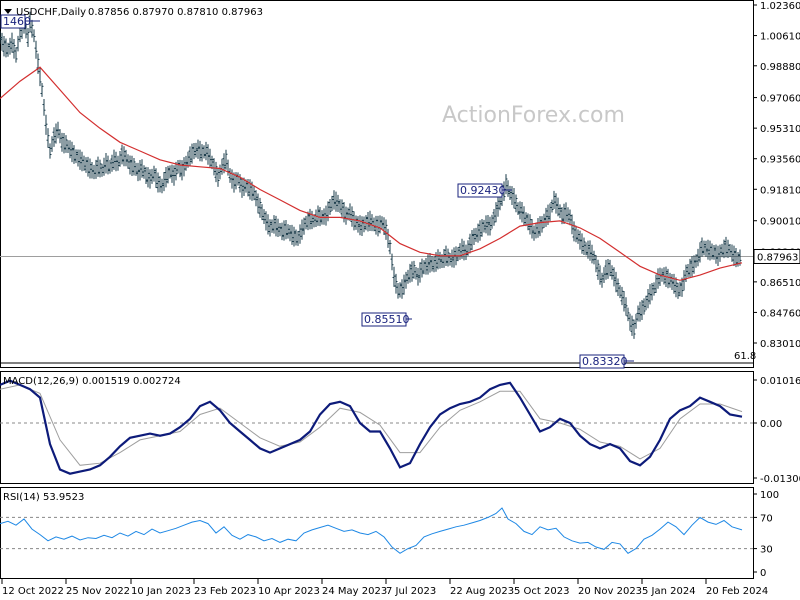  I want to click on rsi-axis-label: 30, so click(766, 550).